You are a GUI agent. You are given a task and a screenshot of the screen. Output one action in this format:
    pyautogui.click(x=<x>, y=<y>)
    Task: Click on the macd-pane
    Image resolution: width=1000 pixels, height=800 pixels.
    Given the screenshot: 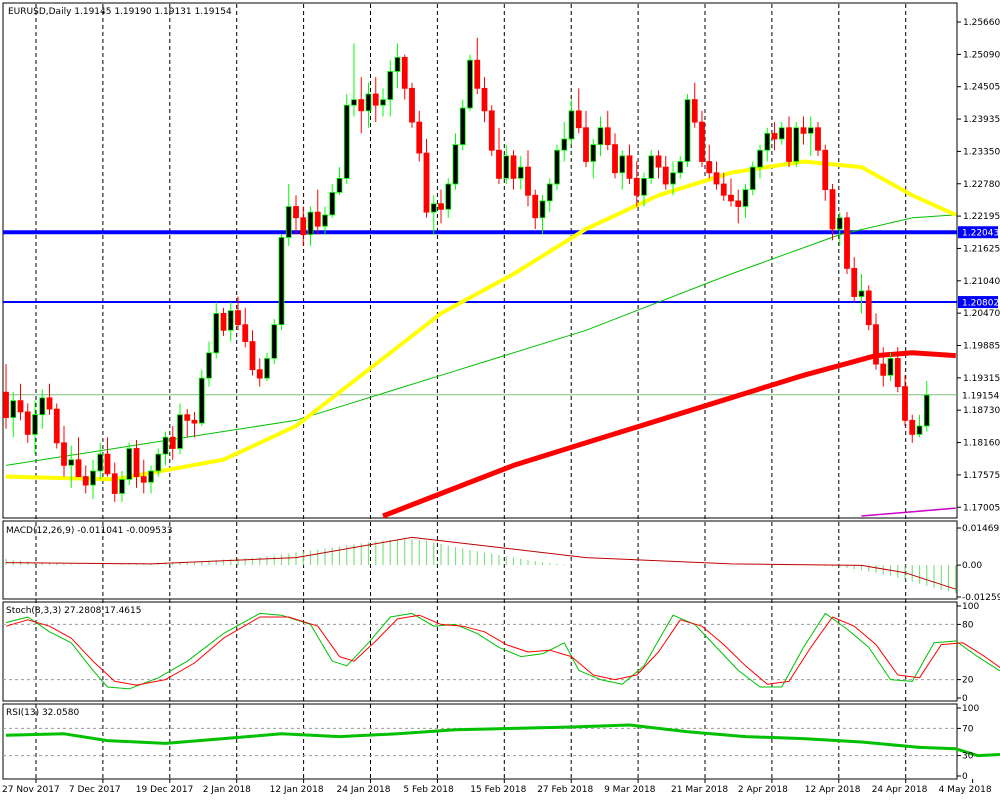 What is the action you would take?
    pyautogui.click(x=480, y=560)
    